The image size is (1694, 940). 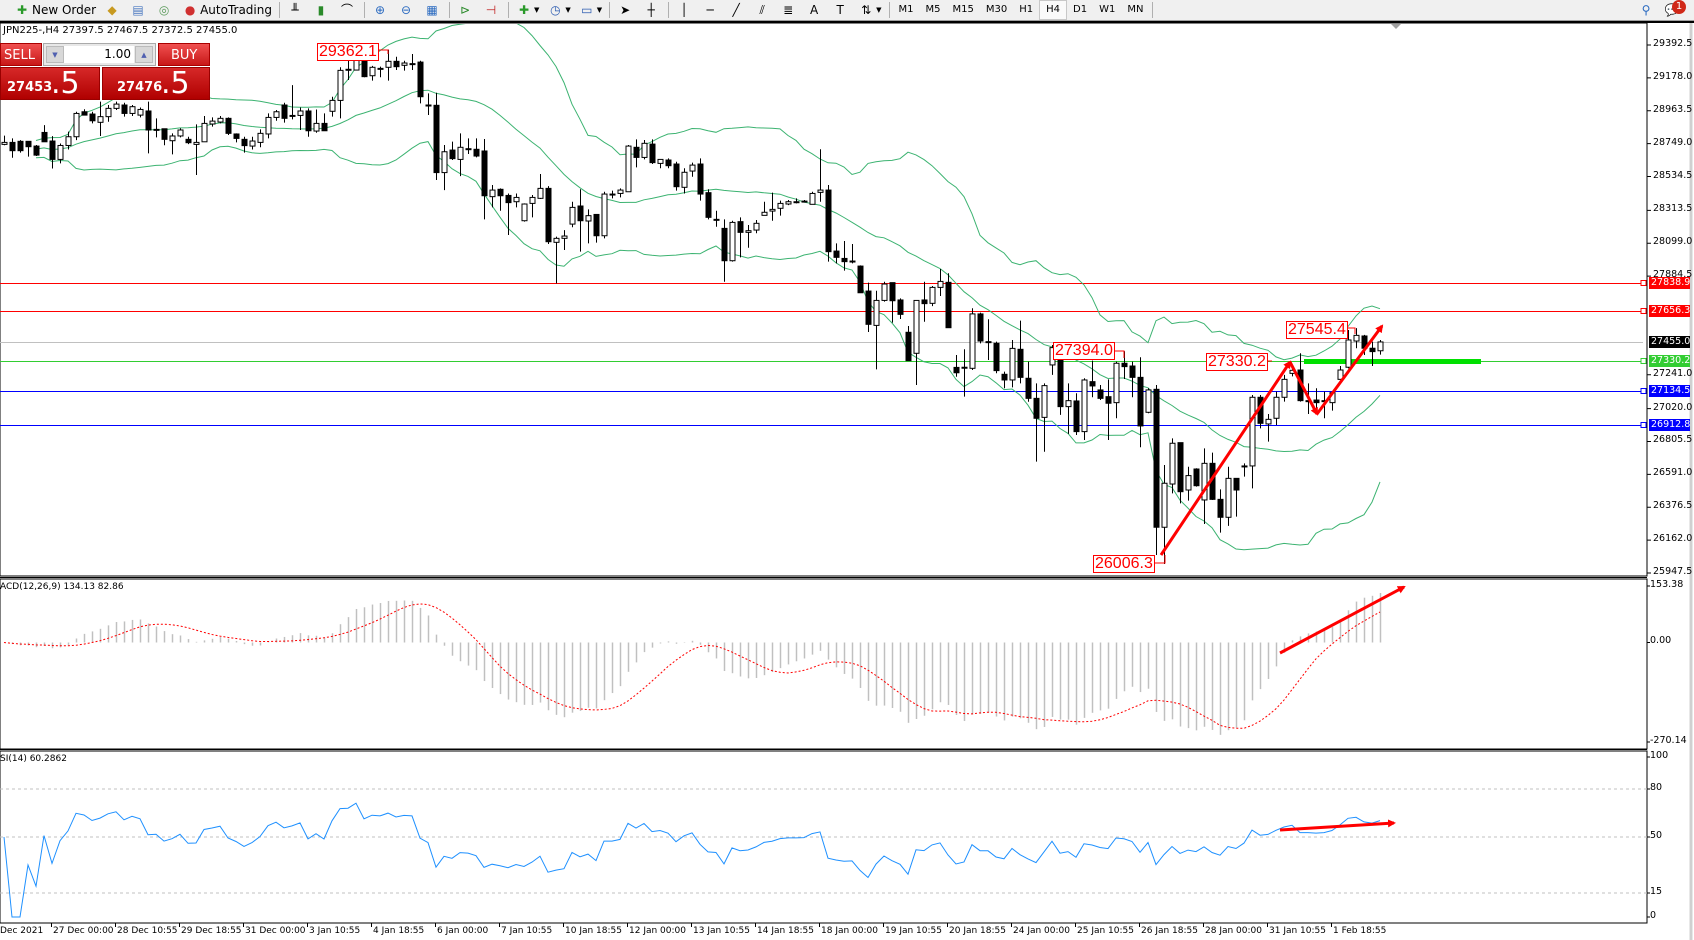 I want to click on sell-price-button: 27453 .5, so click(x=50, y=83).